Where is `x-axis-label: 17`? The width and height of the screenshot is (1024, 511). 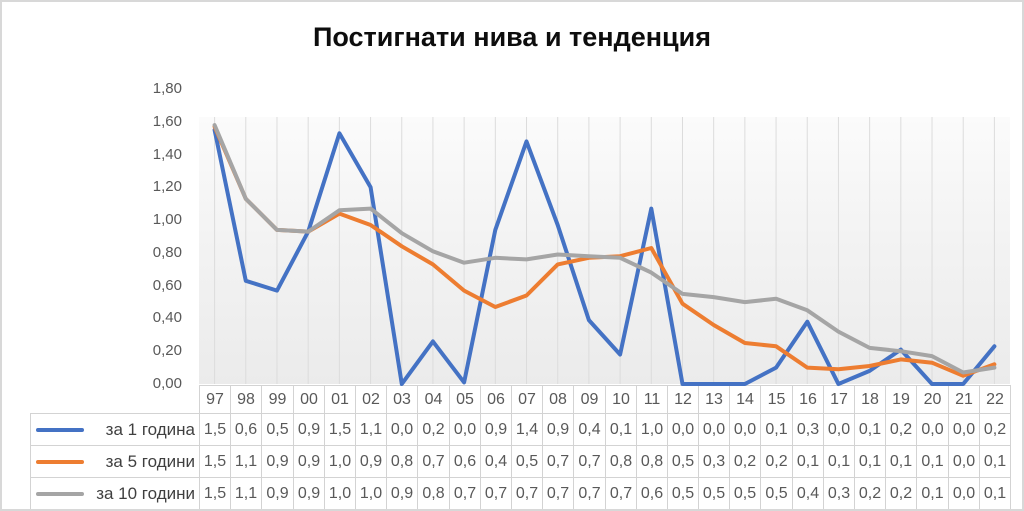
x-axis-label: 17 is located at coordinates (839, 399).